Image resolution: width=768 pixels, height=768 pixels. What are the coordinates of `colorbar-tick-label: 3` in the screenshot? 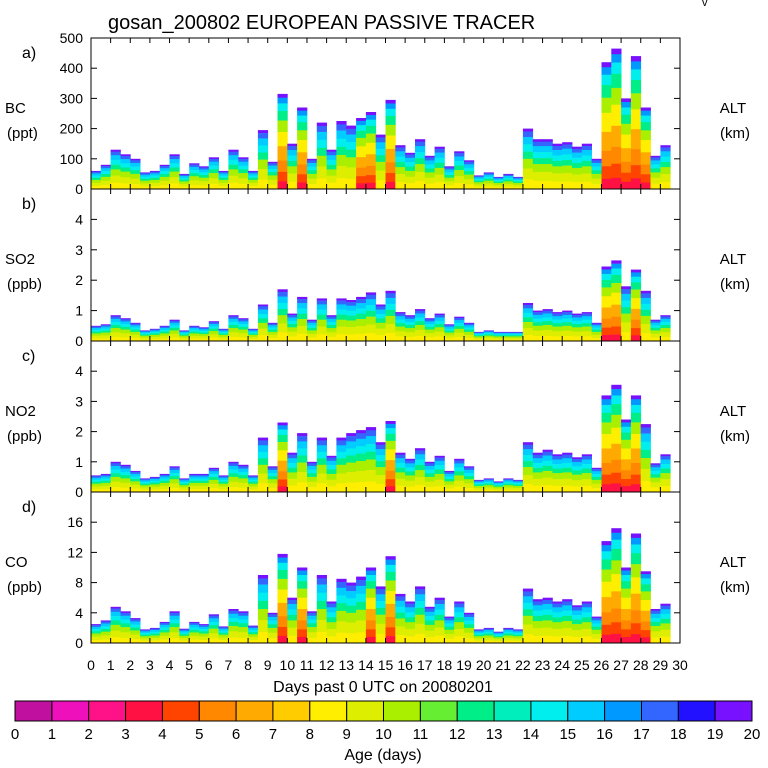 It's located at (125, 734).